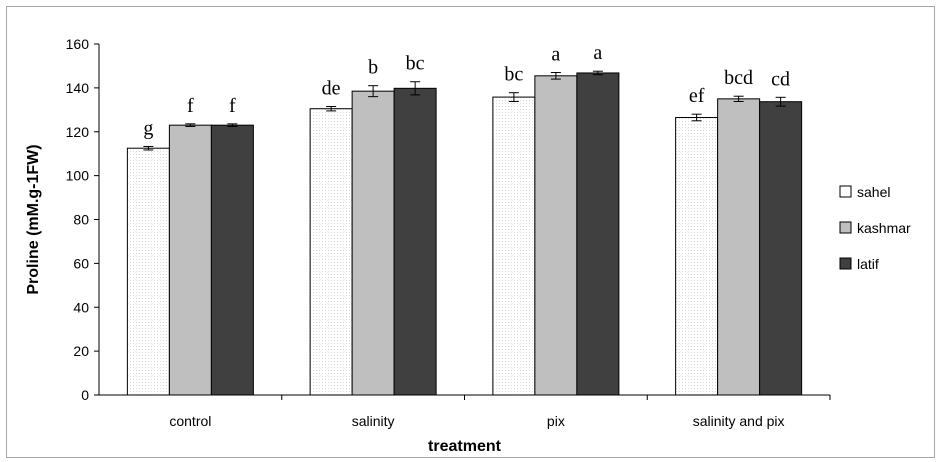  Describe the element at coordinates (81, 220) in the screenshot. I see `y-tick-label: 80` at that location.